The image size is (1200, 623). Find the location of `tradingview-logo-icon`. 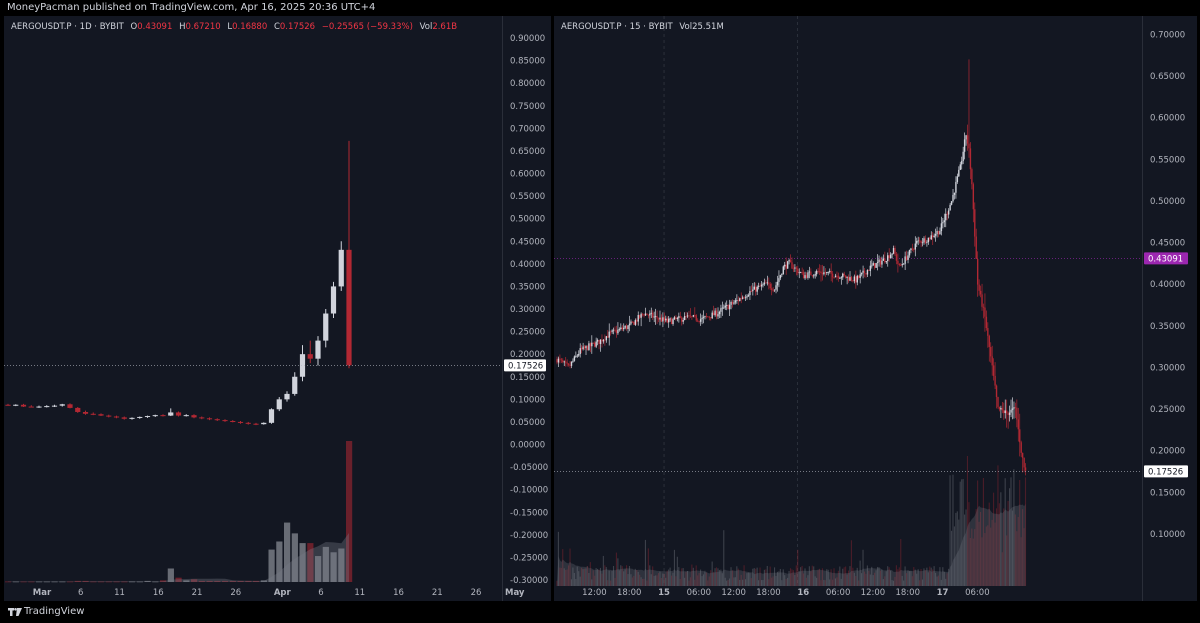

tradingview-logo-icon is located at coordinates (15, 612).